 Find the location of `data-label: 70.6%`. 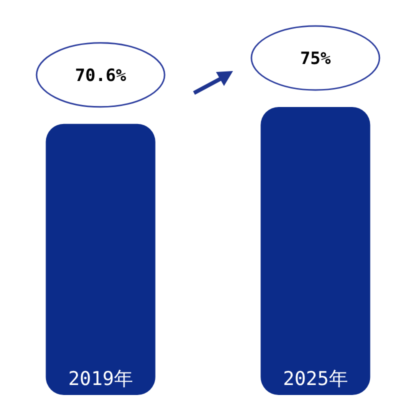

data-label: 70.6% is located at coordinates (100, 76).